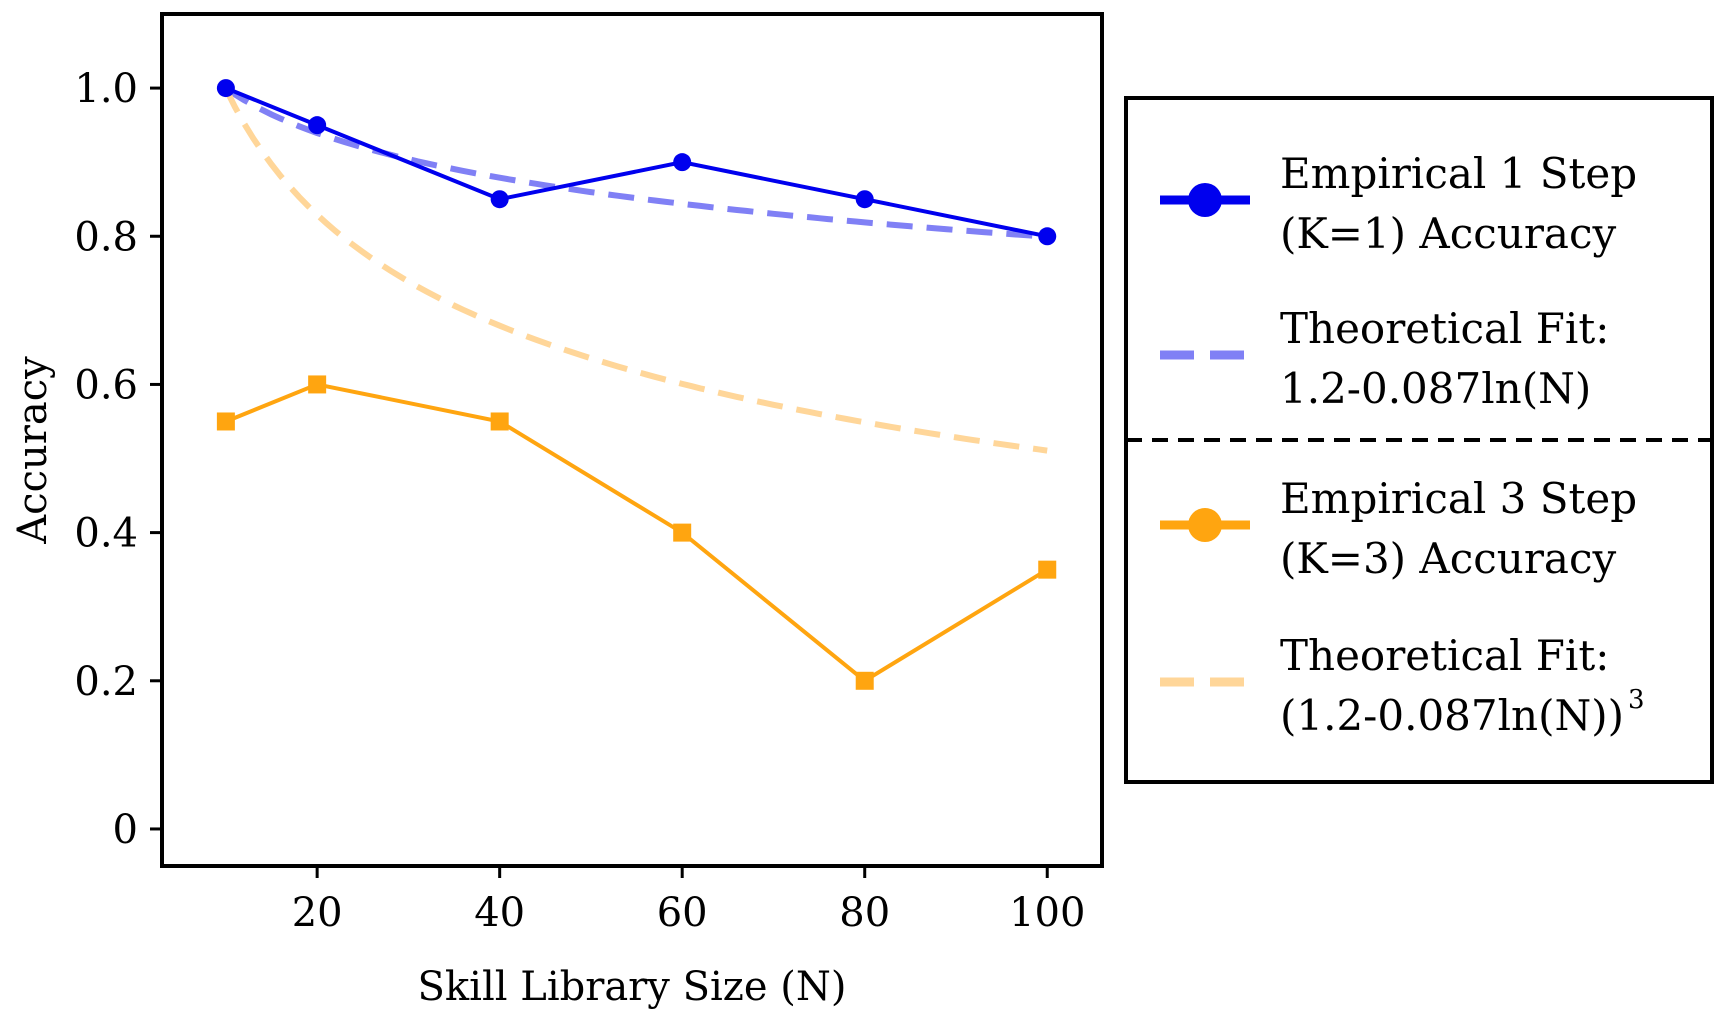 Image resolution: width=1720 pixels, height=1024 pixels. What do you see at coordinates (1047, 913) in the screenshot?
I see `x-tick-label: 100` at bounding box center [1047, 913].